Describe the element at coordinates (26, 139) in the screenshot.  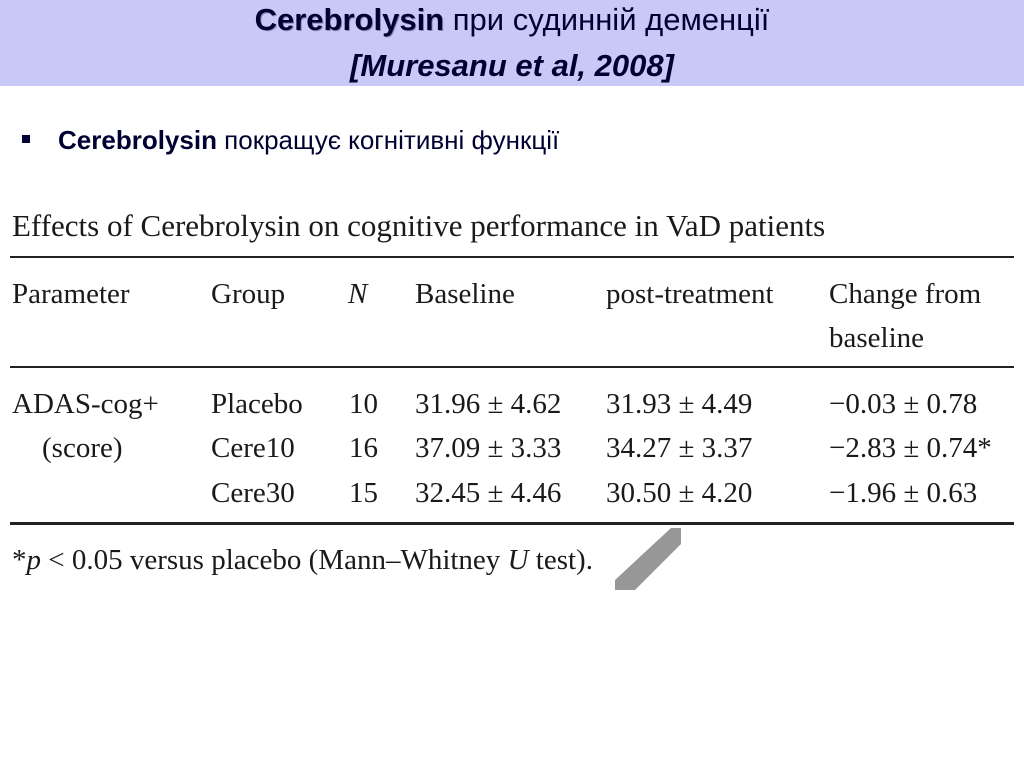
I see `square-bullet-icon` at that location.